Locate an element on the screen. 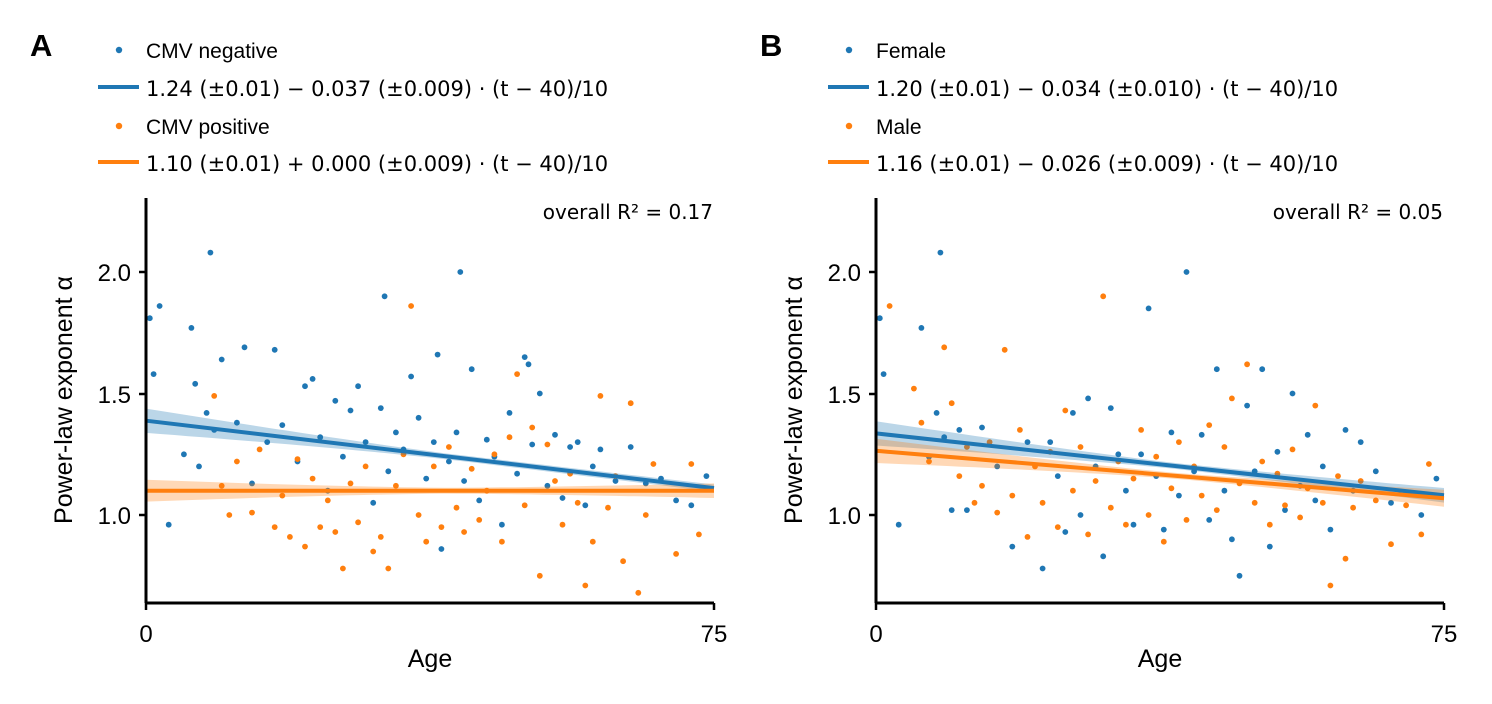 Image resolution: width=1492 pixels, height=704 pixels. x-tick-label: 75 is located at coordinates (1444, 634).